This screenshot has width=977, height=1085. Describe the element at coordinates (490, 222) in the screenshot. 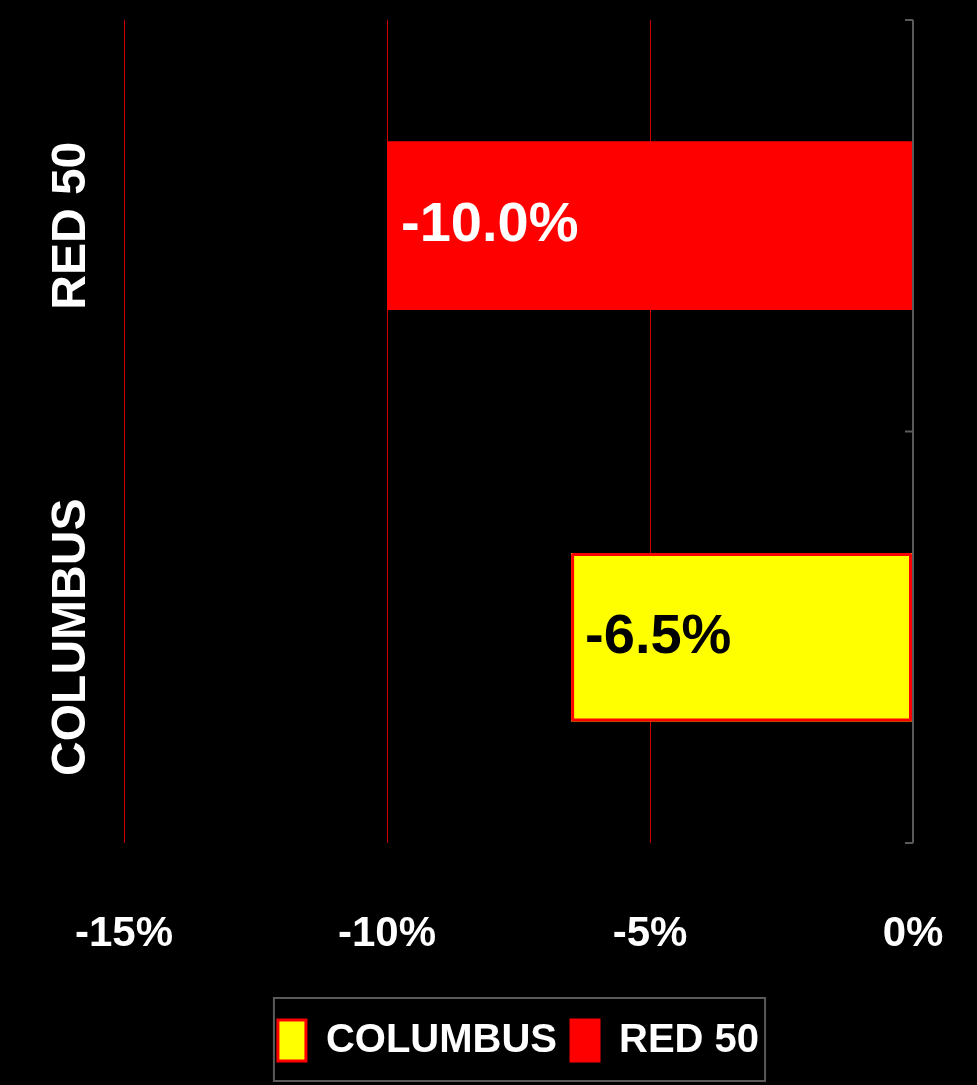

I see `data-label: -10.0%` at that location.